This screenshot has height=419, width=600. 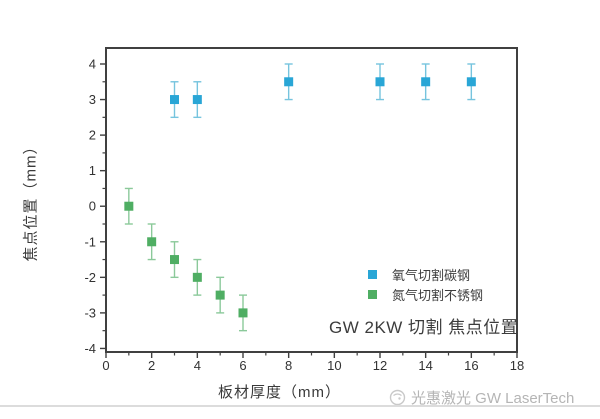 I want to click on footer-brand: 光惠激光 GW LaserTech, so click(x=481, y=397).